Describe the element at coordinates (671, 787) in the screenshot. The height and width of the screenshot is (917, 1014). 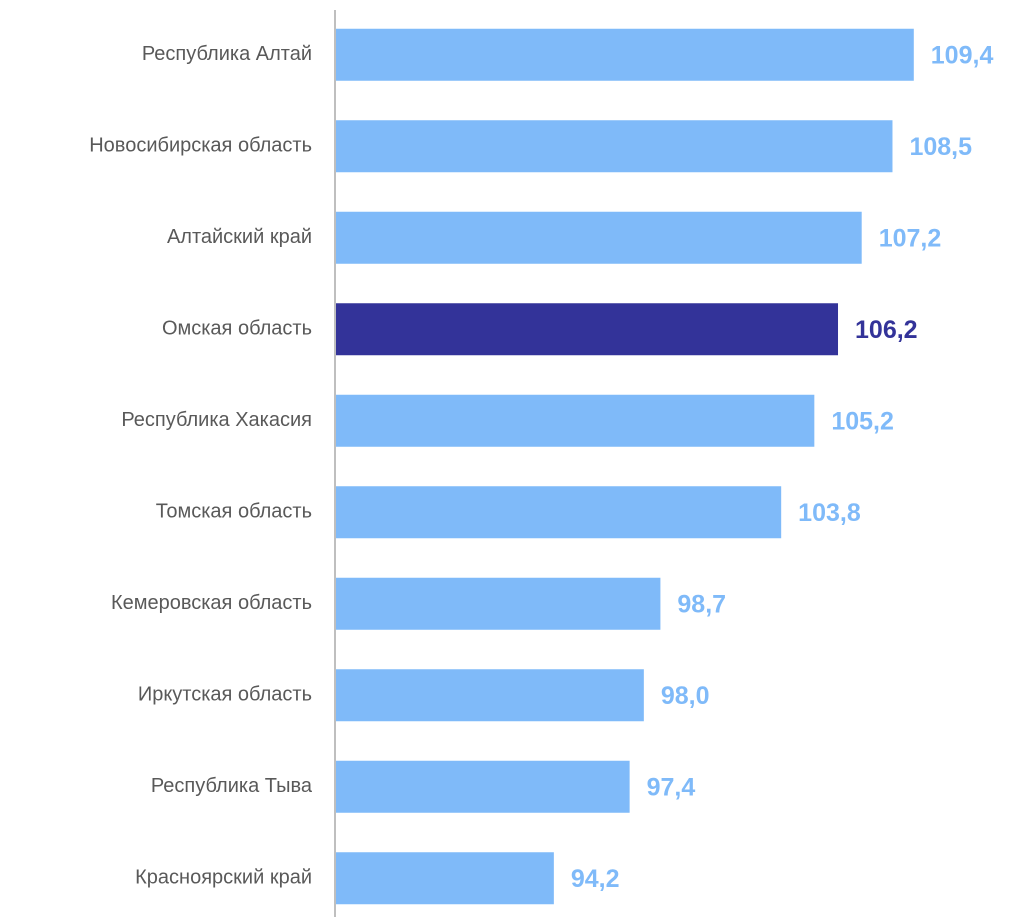
I see `data-label: 97,4` at that location.